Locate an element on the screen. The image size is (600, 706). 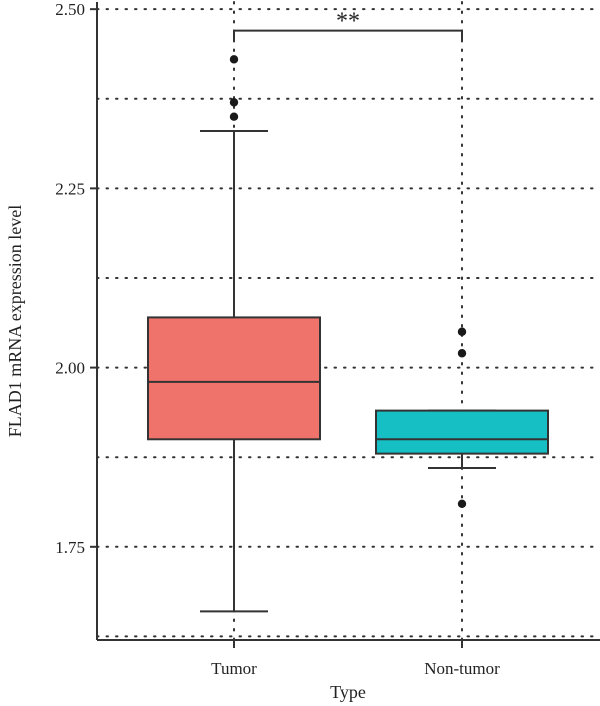
y-tick-label: 2.00 is located at coordinates (70, 368).